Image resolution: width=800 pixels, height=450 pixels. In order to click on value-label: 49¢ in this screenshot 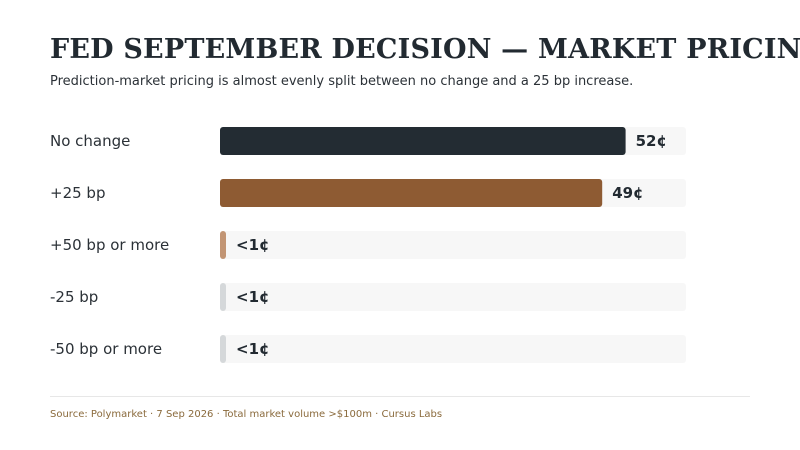, I will do `click(627, 193)`.